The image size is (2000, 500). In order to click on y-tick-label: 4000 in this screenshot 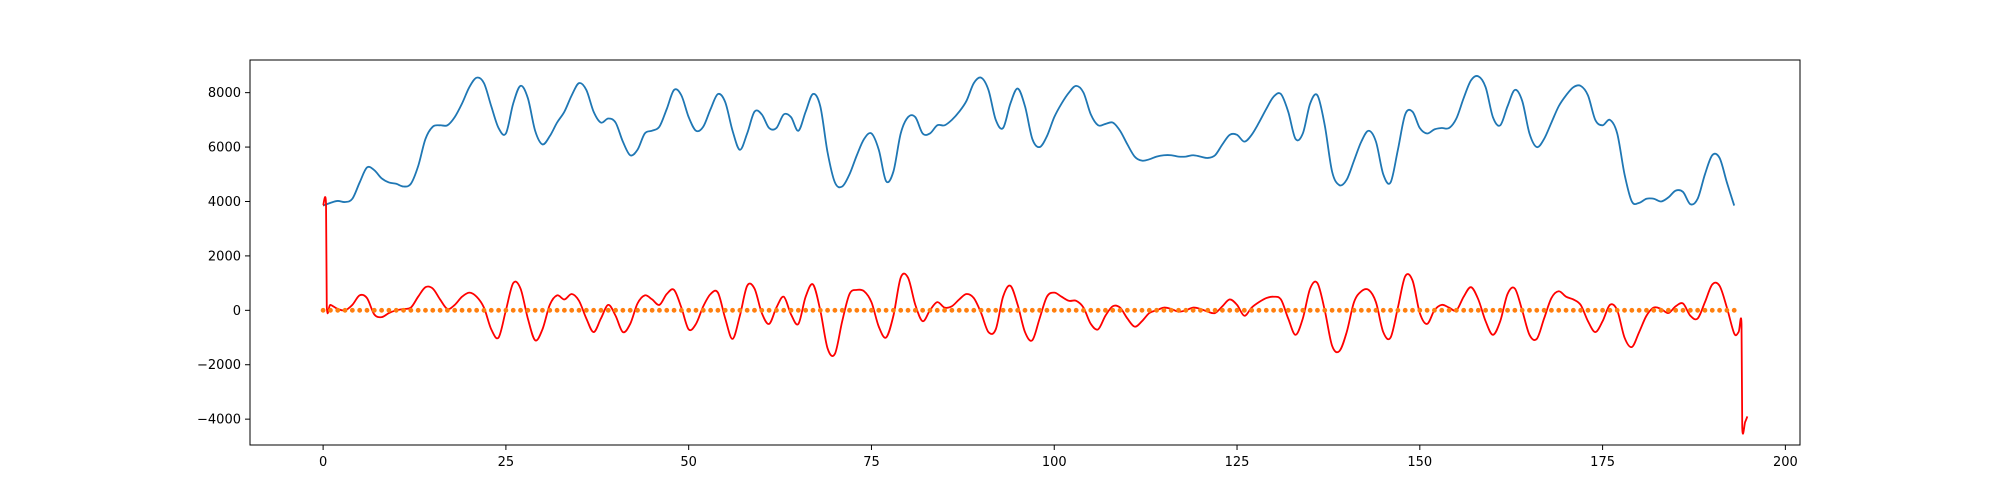, I will do `click(224, 202)`.